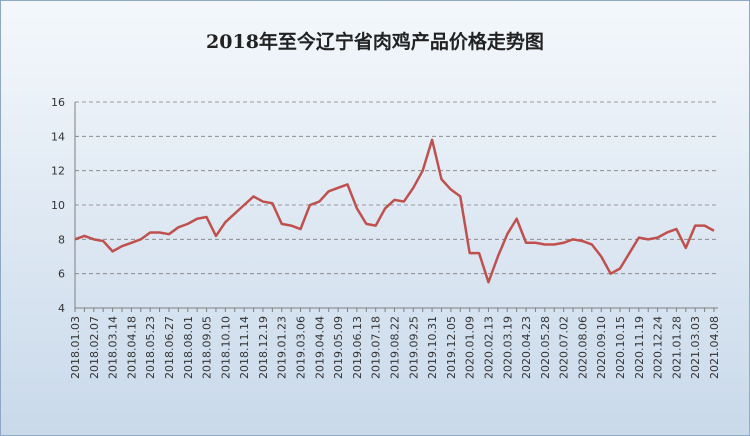 The width and height of the screenshot is (750, 436). I want to click on x-tick-label: 2019.10.31, so click(432, 347).